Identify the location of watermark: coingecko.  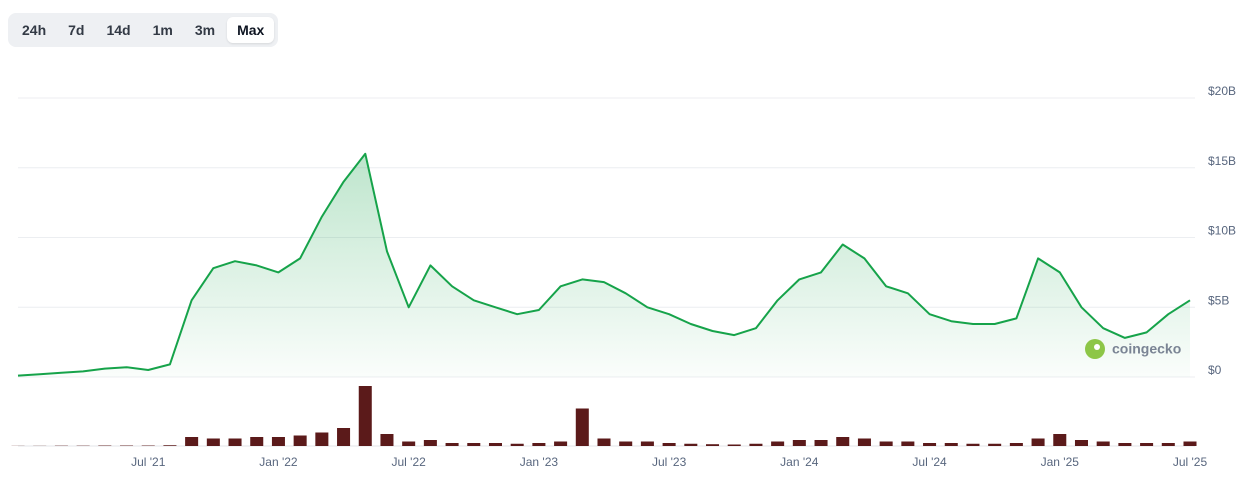
(1146, 349).